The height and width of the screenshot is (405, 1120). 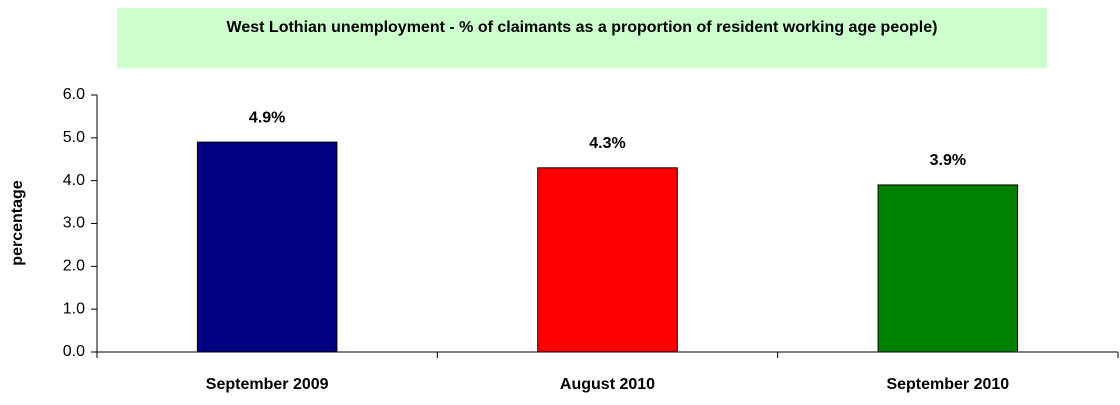 I want to click on y-tick-label: 2.0, so click(x=74, y=266).